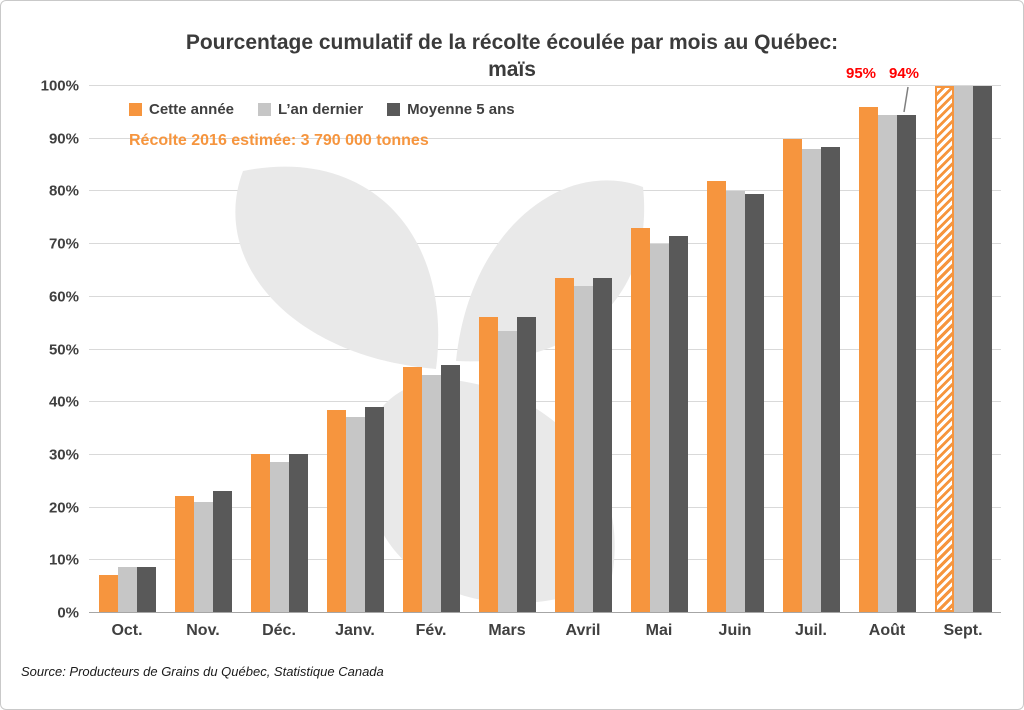  I want to click on bar-Moyenne-5-ans-Sept, so click(982, 349).